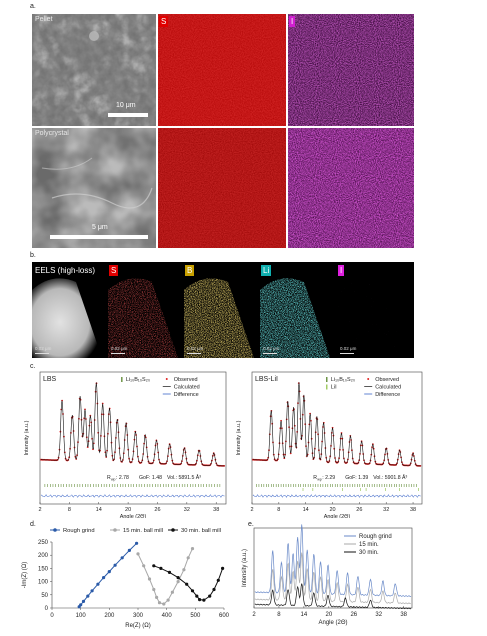 The height and width of the screenshot is (636, 487). Describe the element at coordinates (126, 105) in the screenshot. I see `pellet-scale-text: 10 μm` at that location.